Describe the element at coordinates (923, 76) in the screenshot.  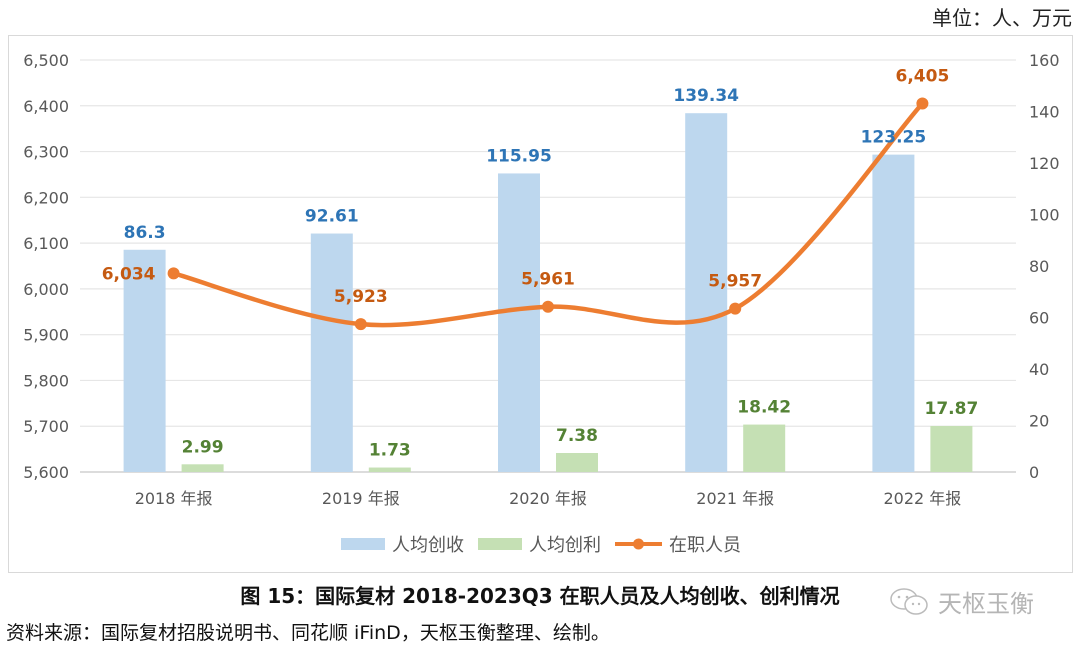
I see `line-data-label: 6,405` at that location.